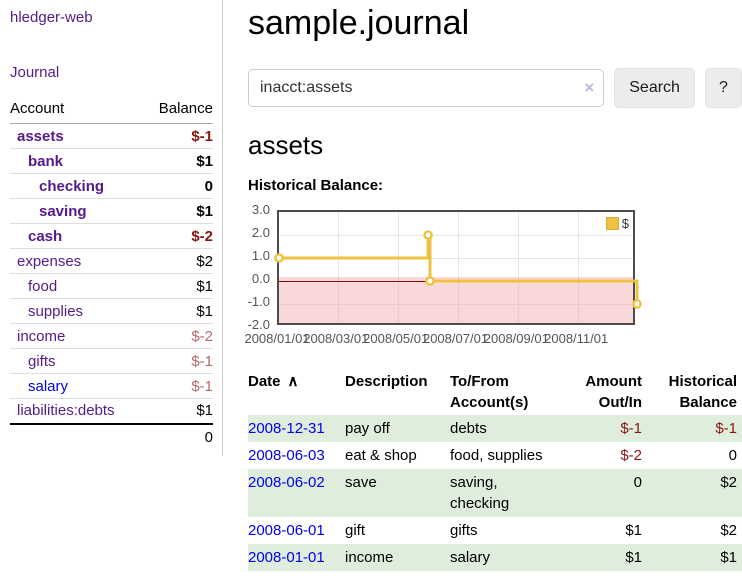  I want to click on account-link-saving: saving, so click(63, 211).